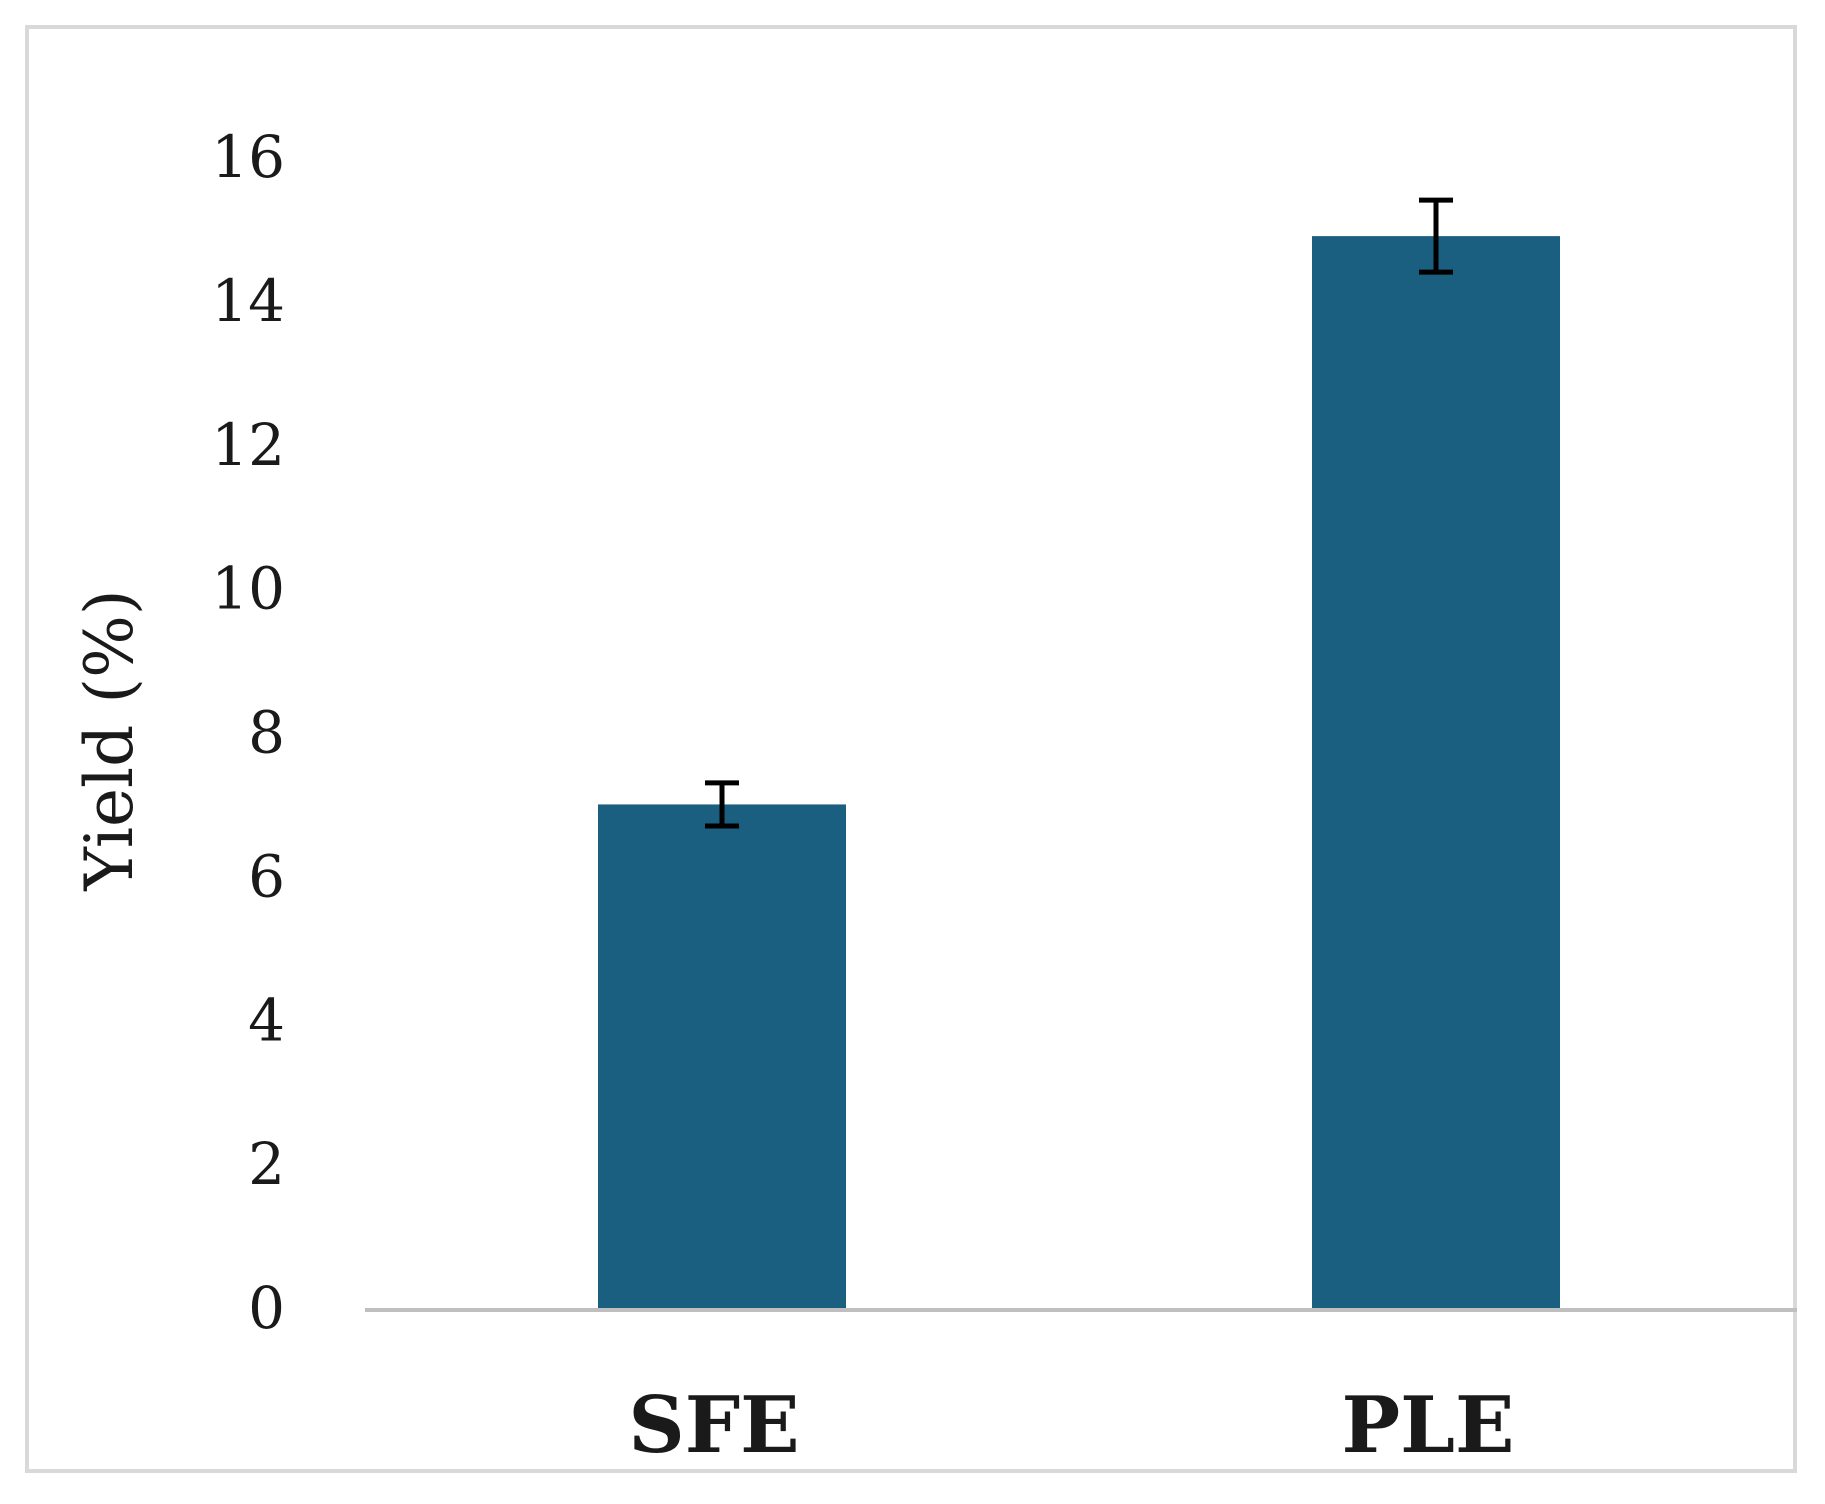 The height and width of the screenshot is (1504, 1825). Describe the element at coordinates (713, 1425) in the screenshot. I see `x-category-label: SFE` at that location.